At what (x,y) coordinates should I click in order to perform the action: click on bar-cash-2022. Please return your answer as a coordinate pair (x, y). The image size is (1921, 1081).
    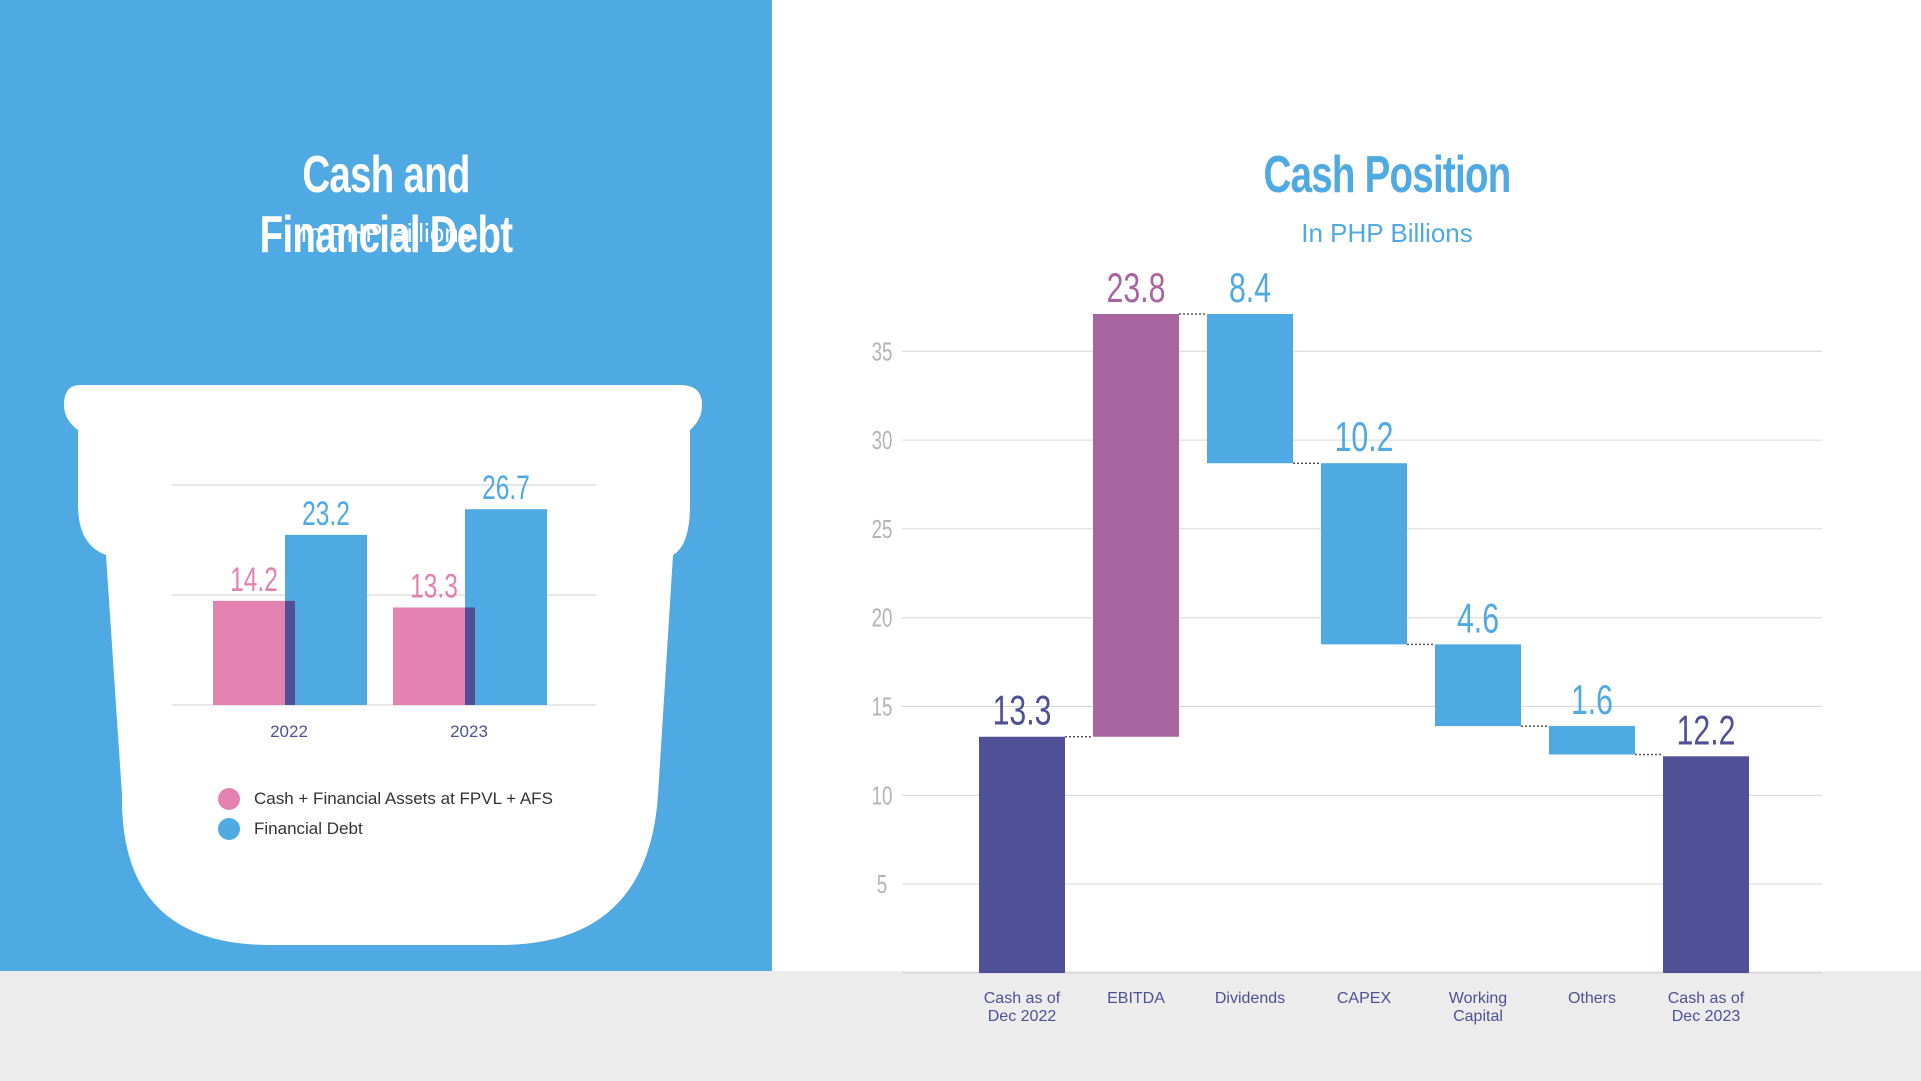
    Looking at the image, I should click on (254, 652).